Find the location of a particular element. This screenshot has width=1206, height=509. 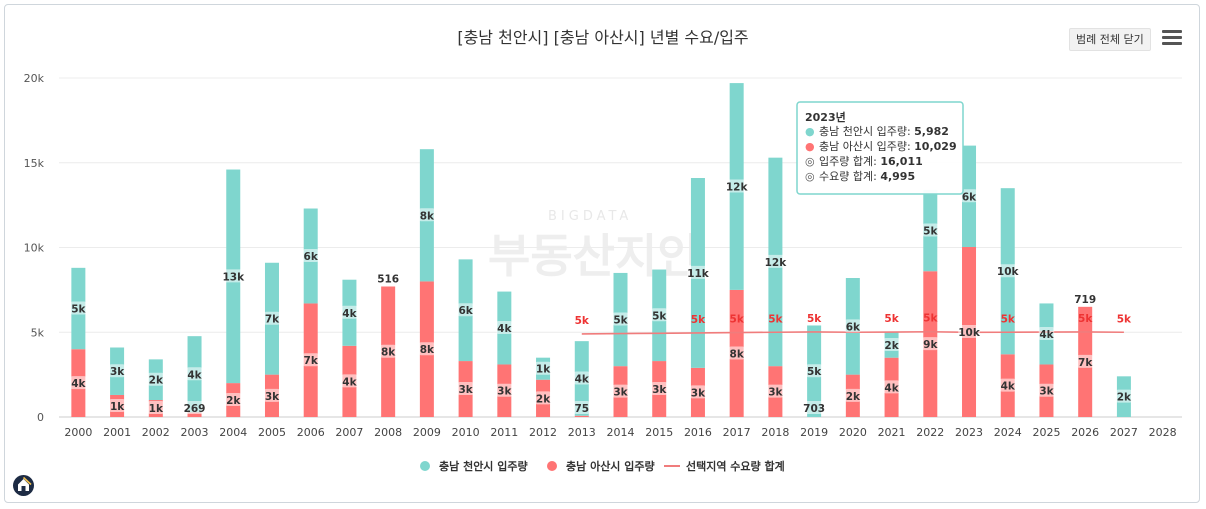

home-icon is located at coordinates (23, 485).